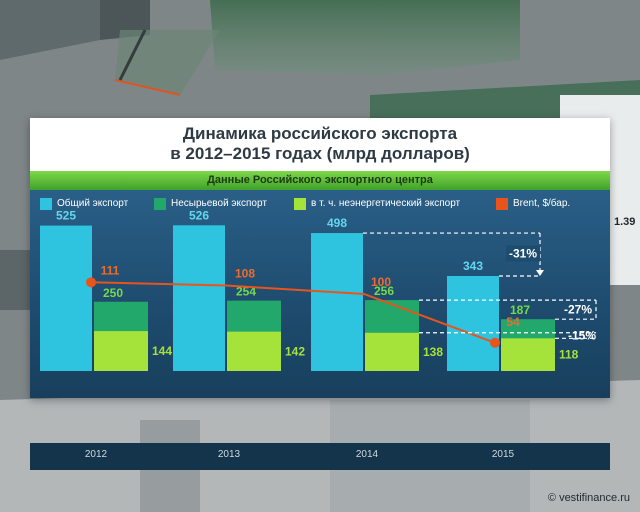 The height and width of the screenshot is (512, 640). What do you see at coordinates (337, 223) in the screenshot?
I see `data-label-total: 498` at bounding box center [337, 223].